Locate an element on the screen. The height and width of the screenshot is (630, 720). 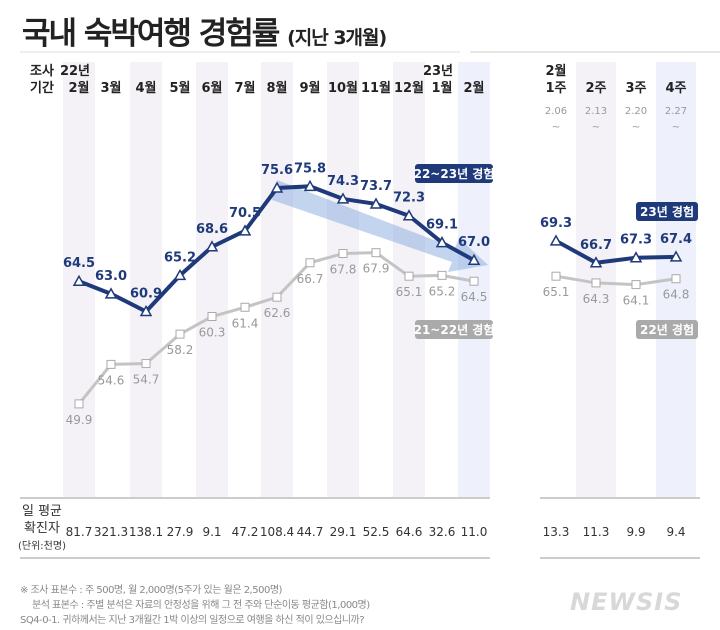
x-tick-label: 11월 is located at coordinates (376, 88).